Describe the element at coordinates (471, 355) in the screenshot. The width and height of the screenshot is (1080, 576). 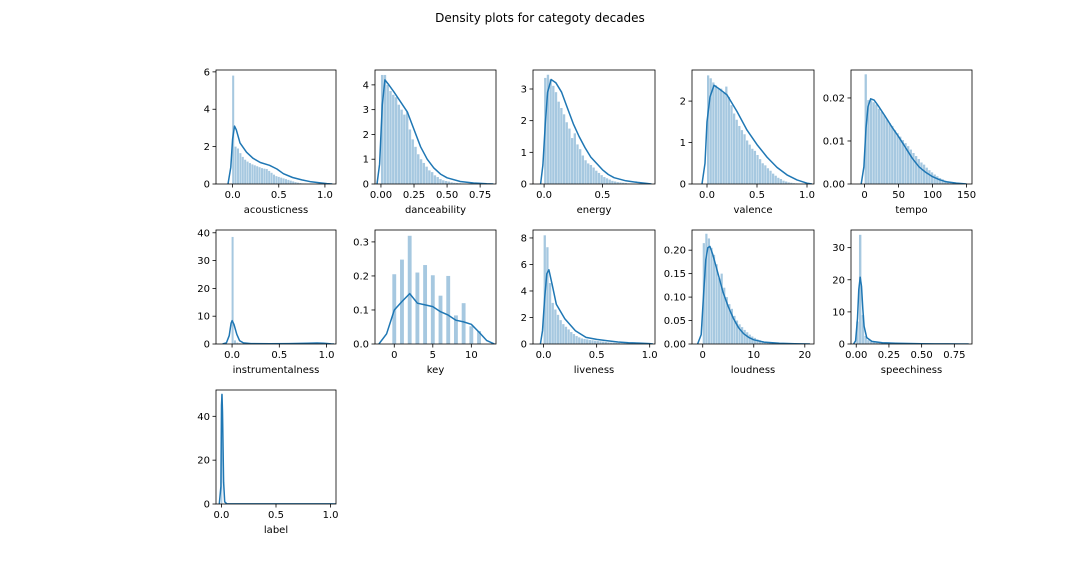
I see `x-tick-label: 10` at that location.